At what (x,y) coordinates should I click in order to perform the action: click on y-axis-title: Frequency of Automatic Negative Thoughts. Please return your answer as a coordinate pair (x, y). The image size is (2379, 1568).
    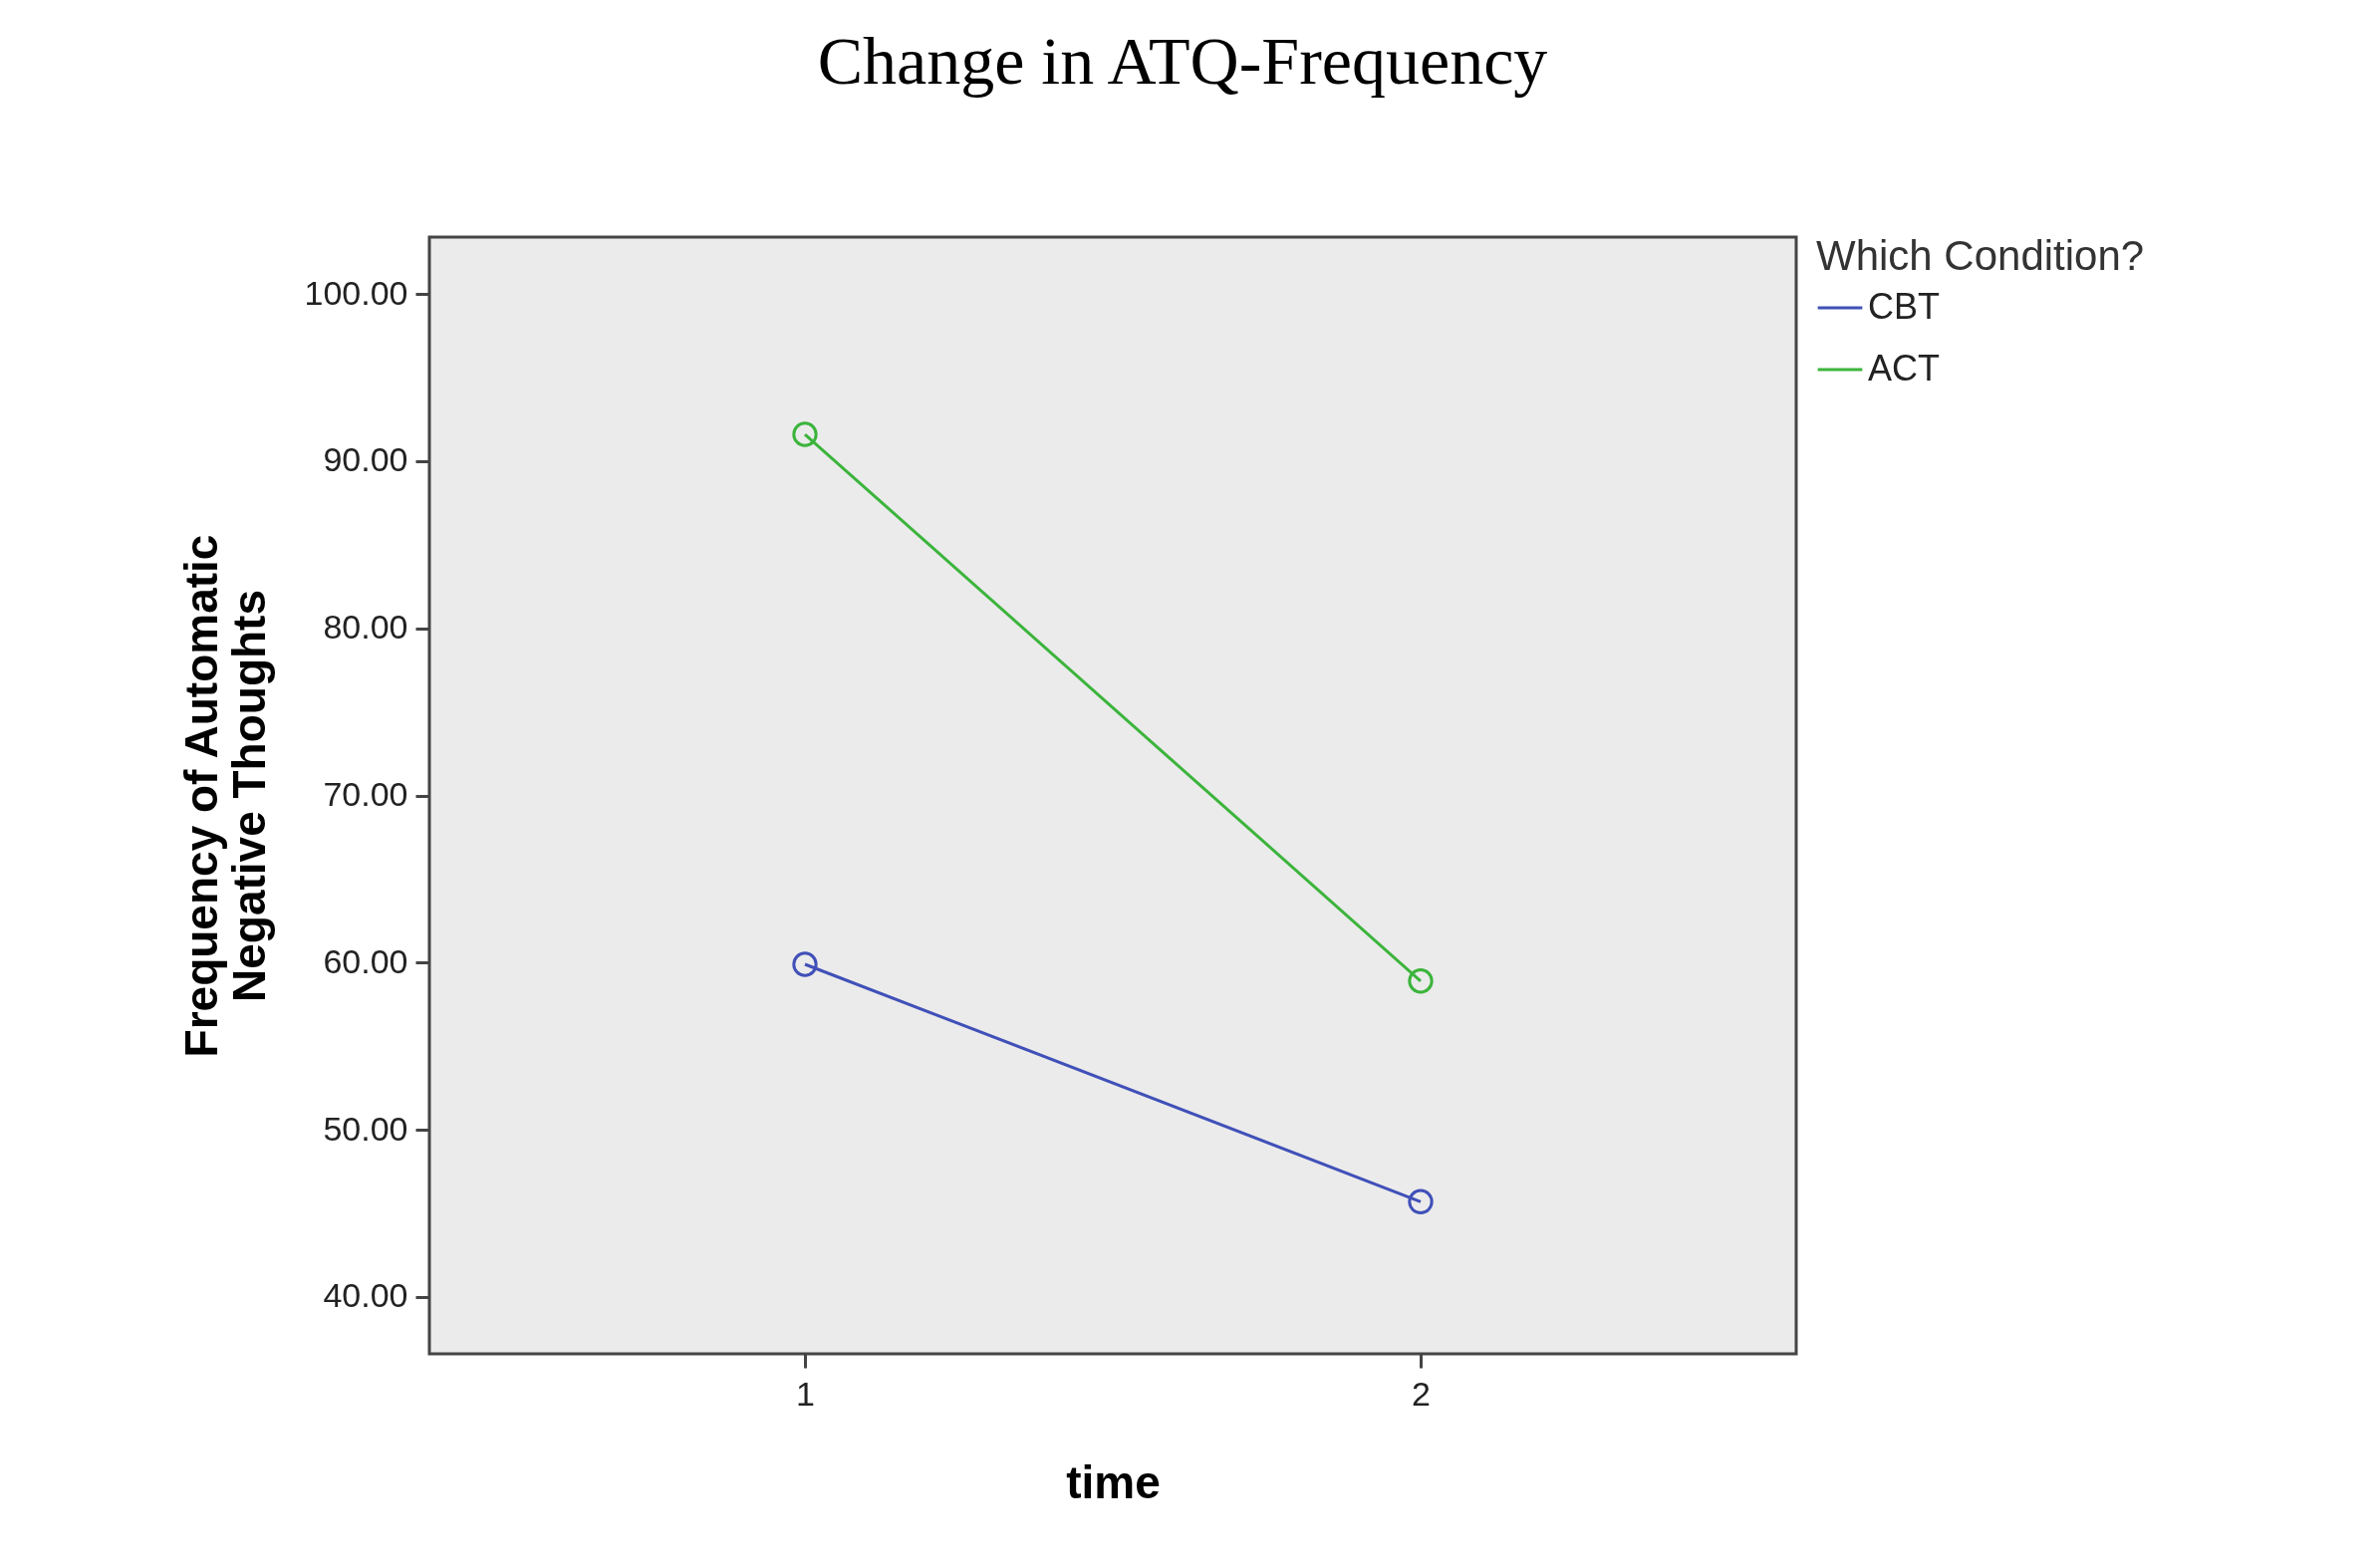
    Looking at the image, I should click on (225, 796).